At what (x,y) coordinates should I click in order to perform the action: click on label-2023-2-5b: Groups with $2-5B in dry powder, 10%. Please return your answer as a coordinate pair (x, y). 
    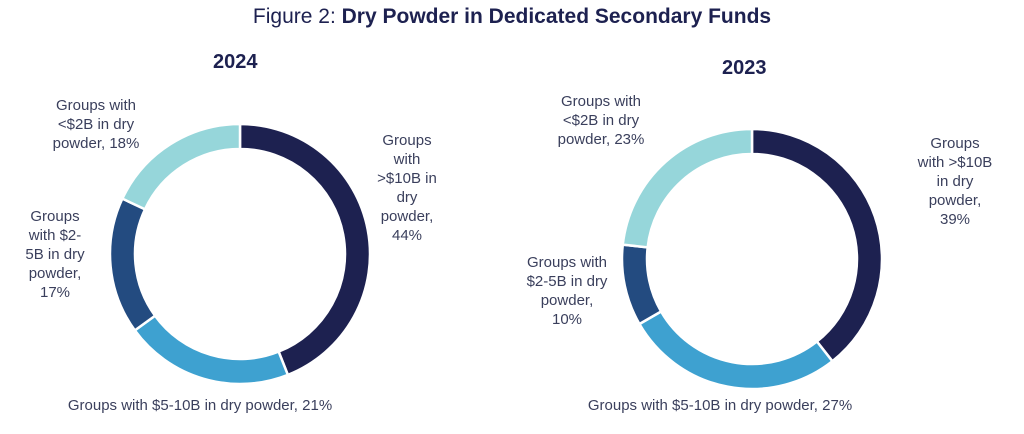
    Looking at the image, I should click on (567, 291).